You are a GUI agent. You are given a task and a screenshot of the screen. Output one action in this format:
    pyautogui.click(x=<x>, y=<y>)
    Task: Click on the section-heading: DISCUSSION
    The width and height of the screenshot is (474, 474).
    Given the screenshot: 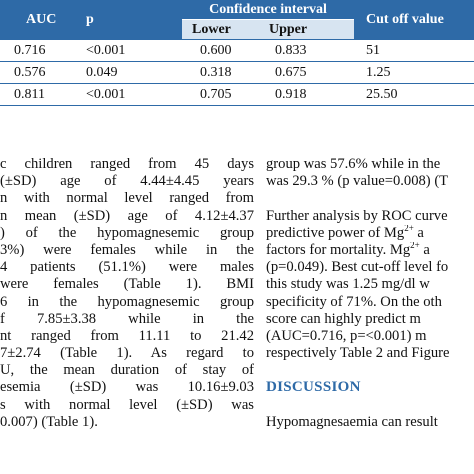 What is the action you would take?
    pyautogui.click(x=313, y=387)
    